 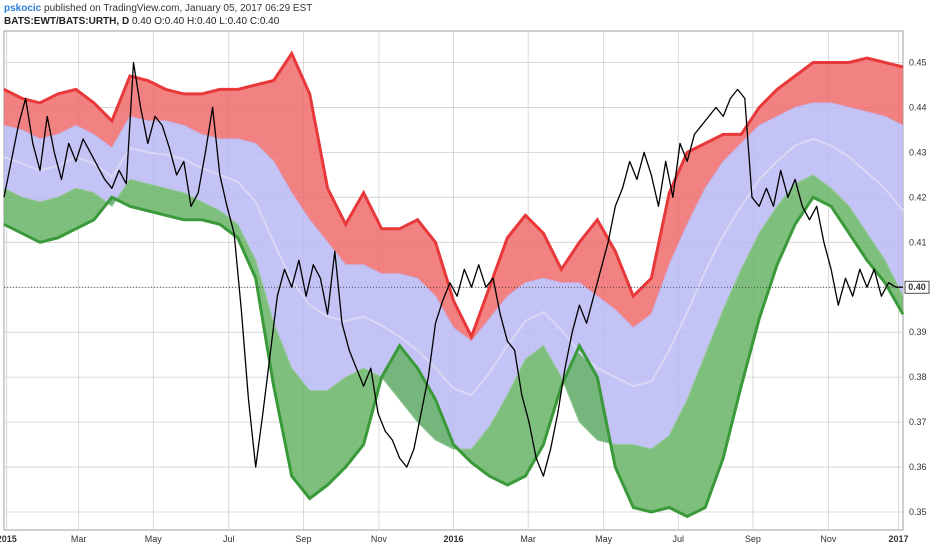 What do you see at coordinates (918, 152) in the screenshot?
I see `y-tick-label: 0.43` at bounding box center [918, 152].